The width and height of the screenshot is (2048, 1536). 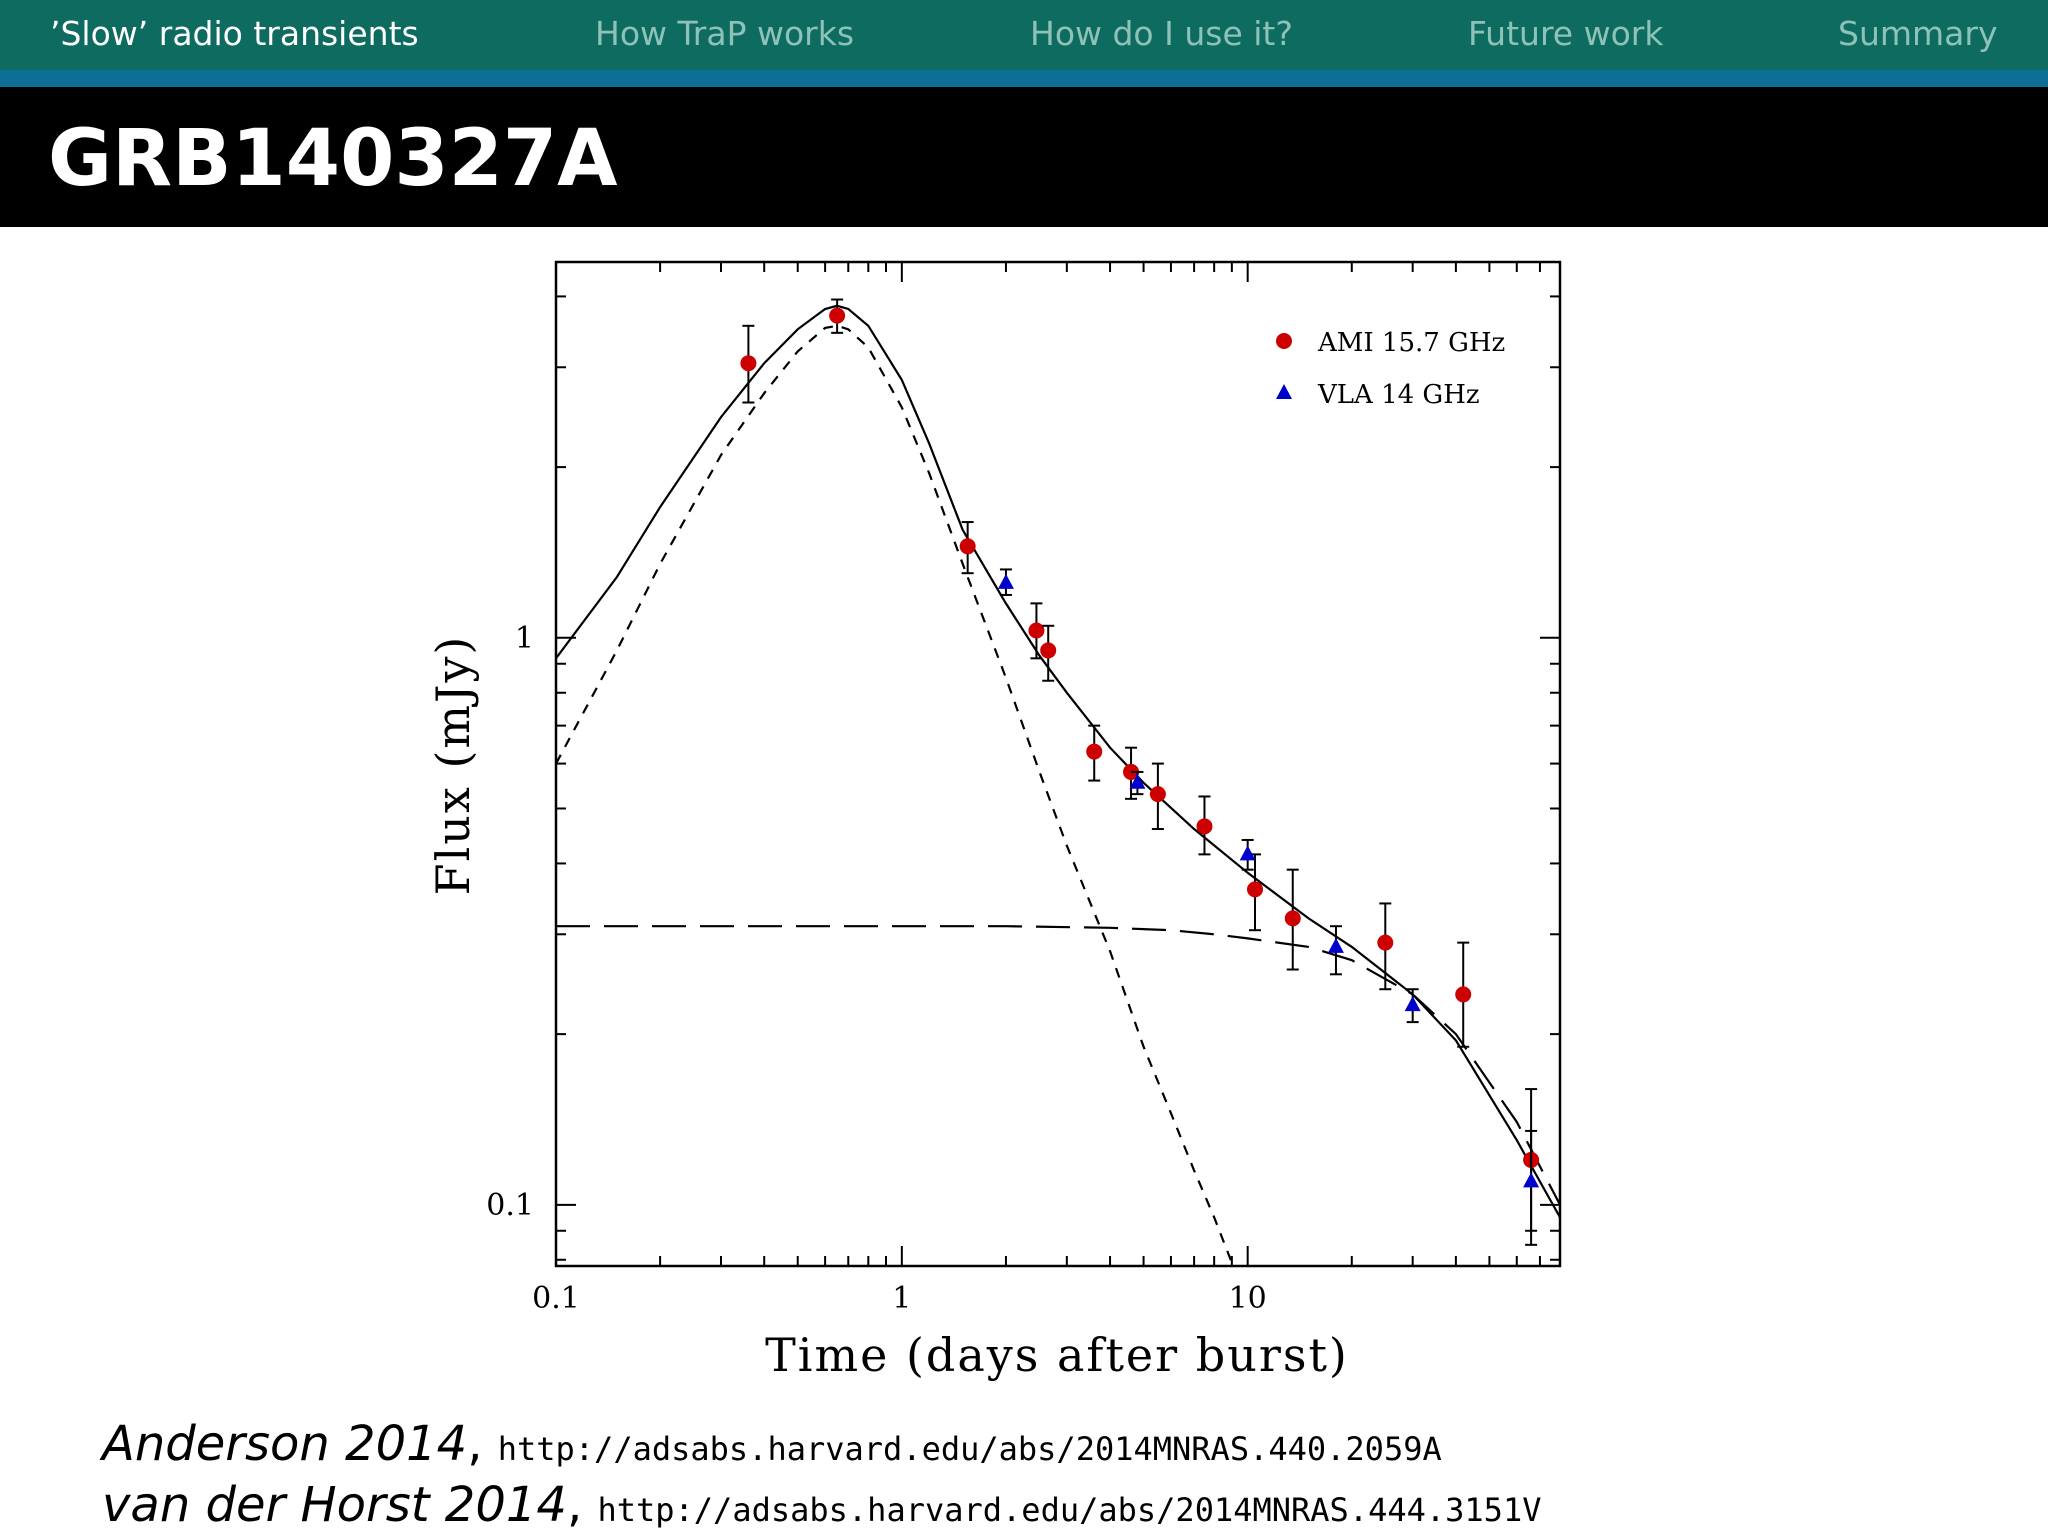 I want to click on nav-item-slow-radio-transients: ’Slow’ radio transients, so click(x=234, y=33).